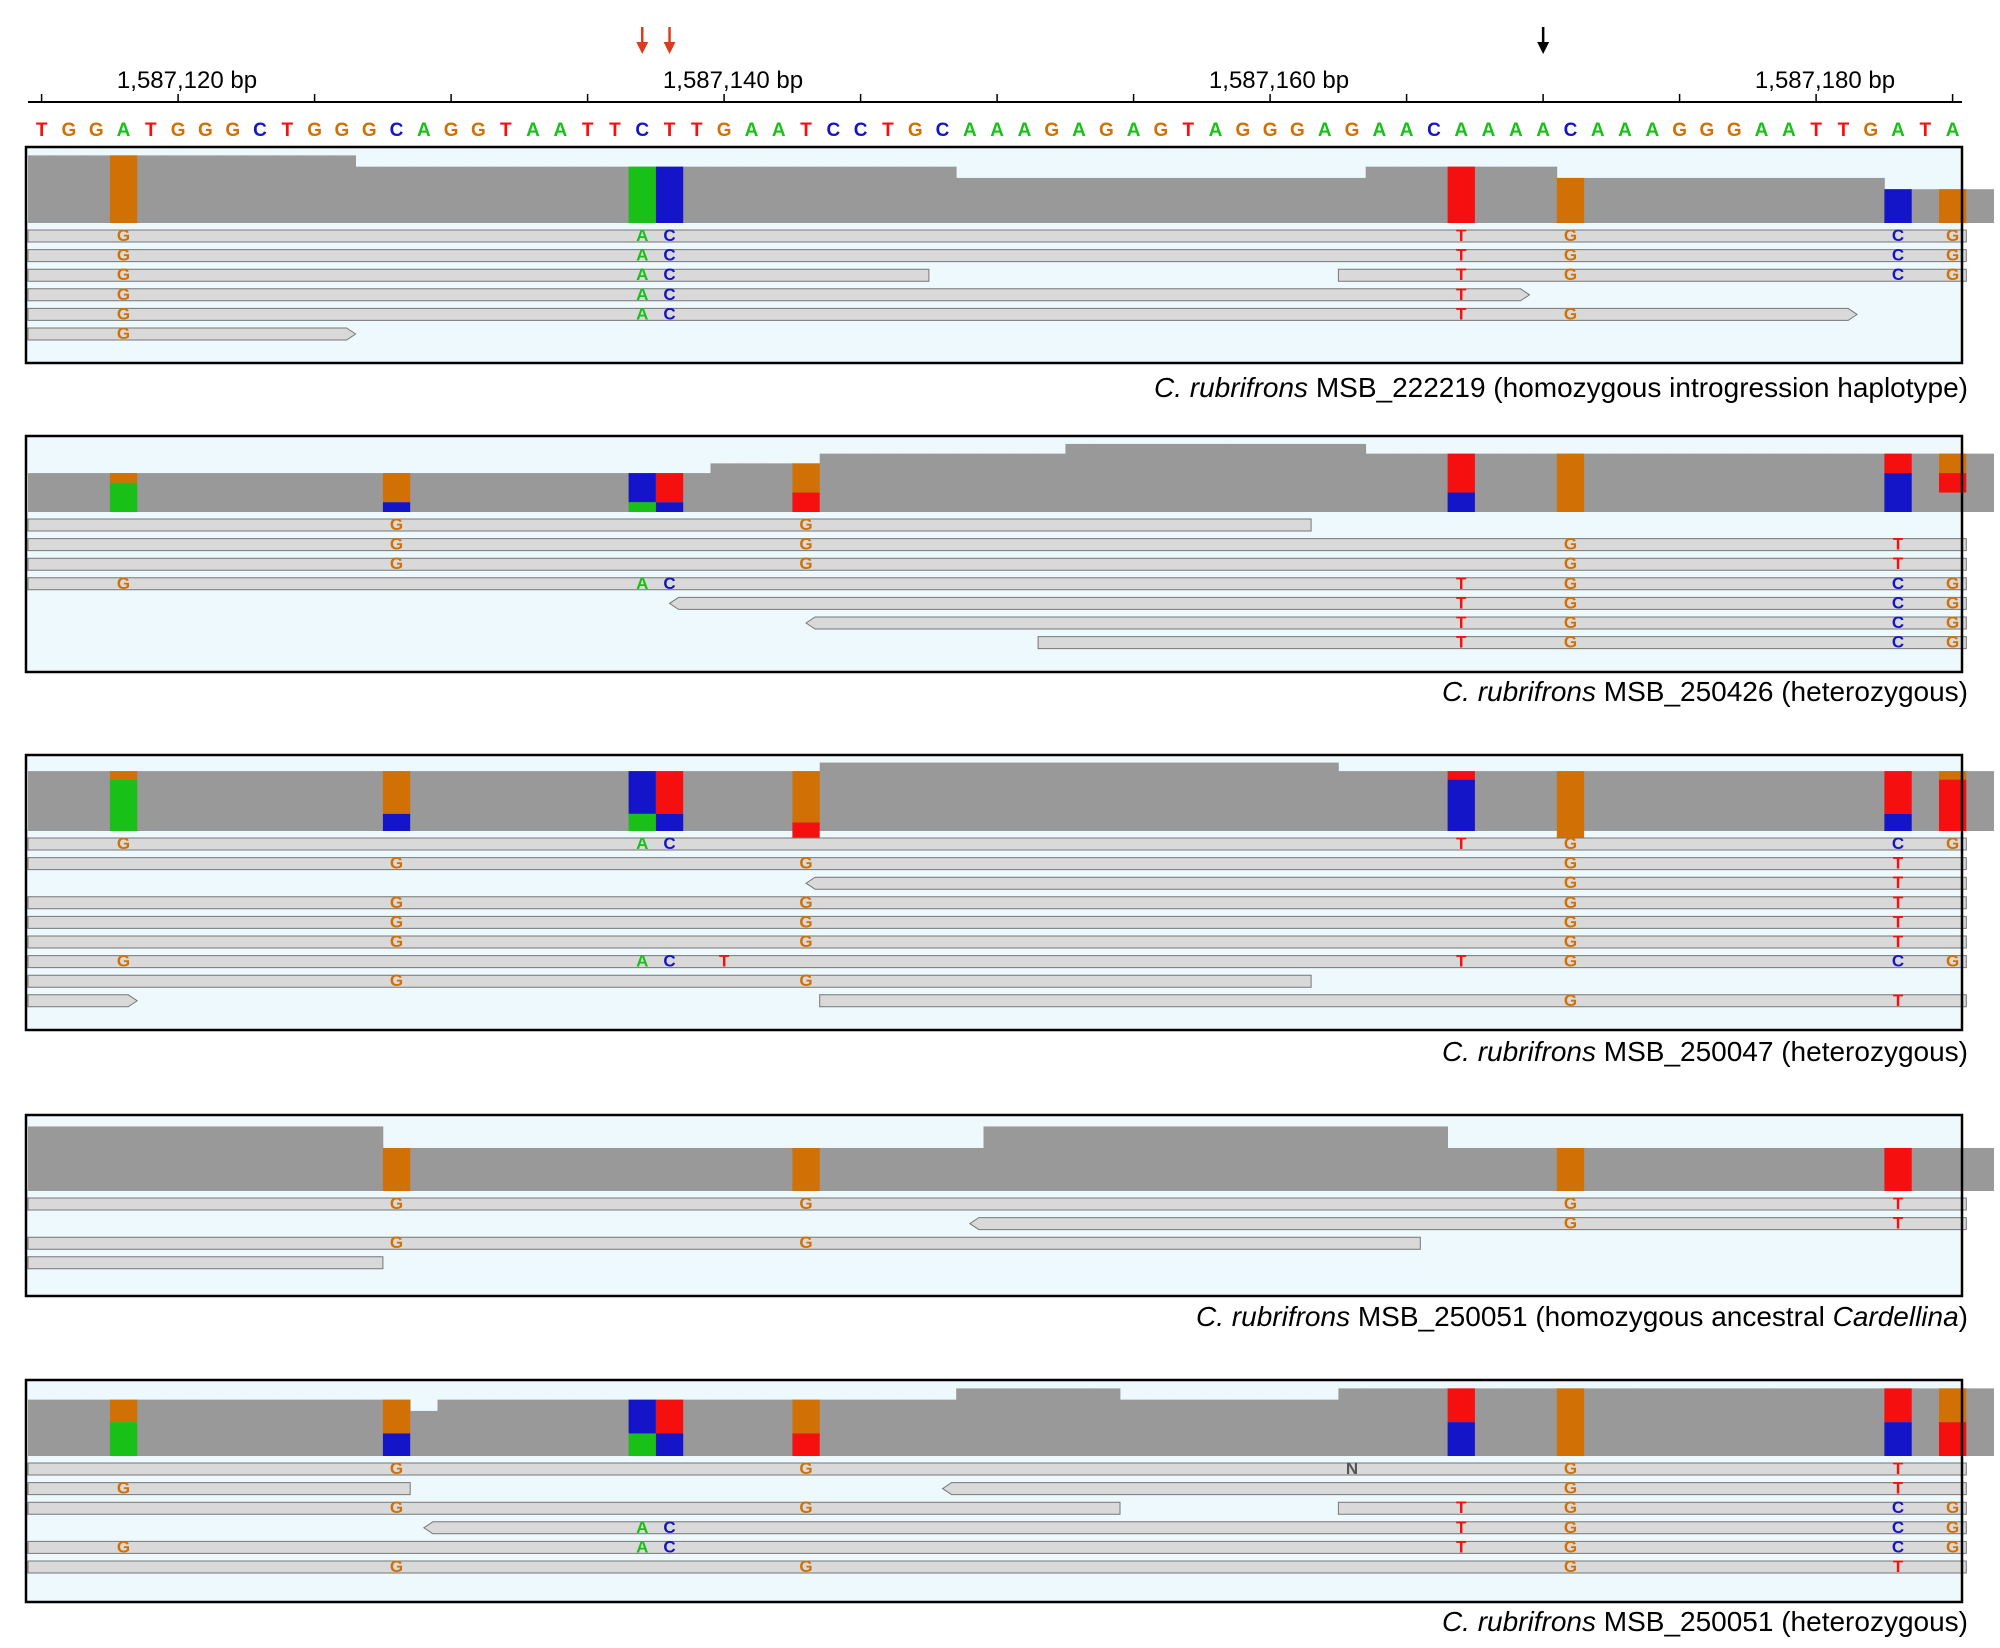 The width and height of the screenshot is (2000, 1648). Describe the element at coordinates (642, 130) in the screenshot. I see `reference-base: C` at that location.